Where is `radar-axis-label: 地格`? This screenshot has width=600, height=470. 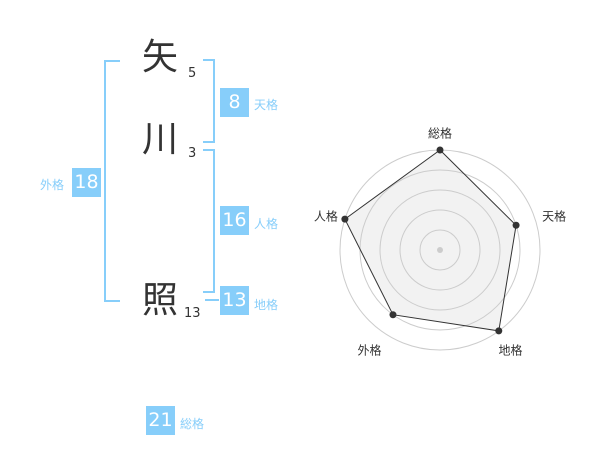
radar-axis-label: 地格 is located at coordinates (511, 350).